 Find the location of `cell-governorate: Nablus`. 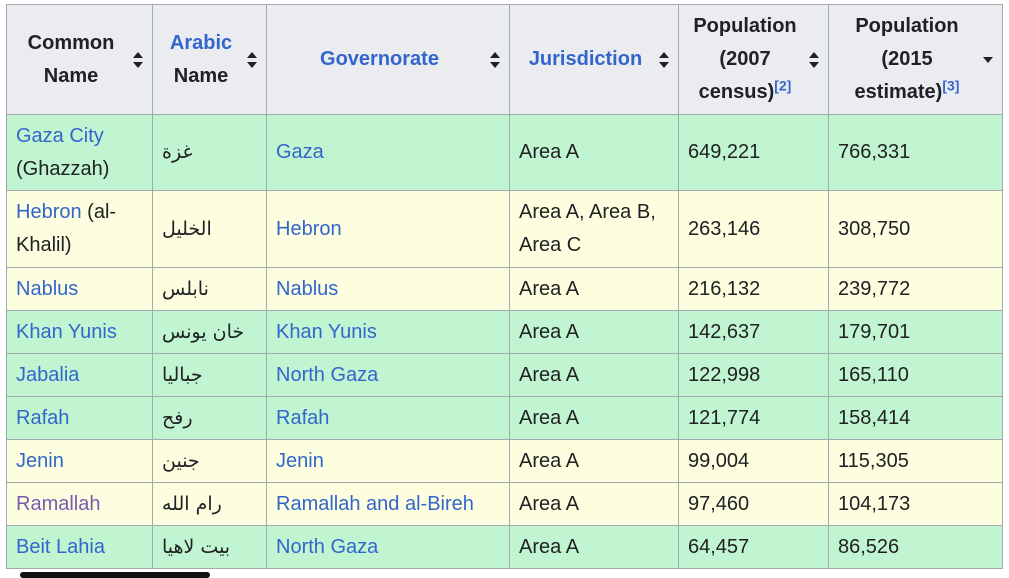

cell-governorate: Nablus is located at coordinates (388, 289).